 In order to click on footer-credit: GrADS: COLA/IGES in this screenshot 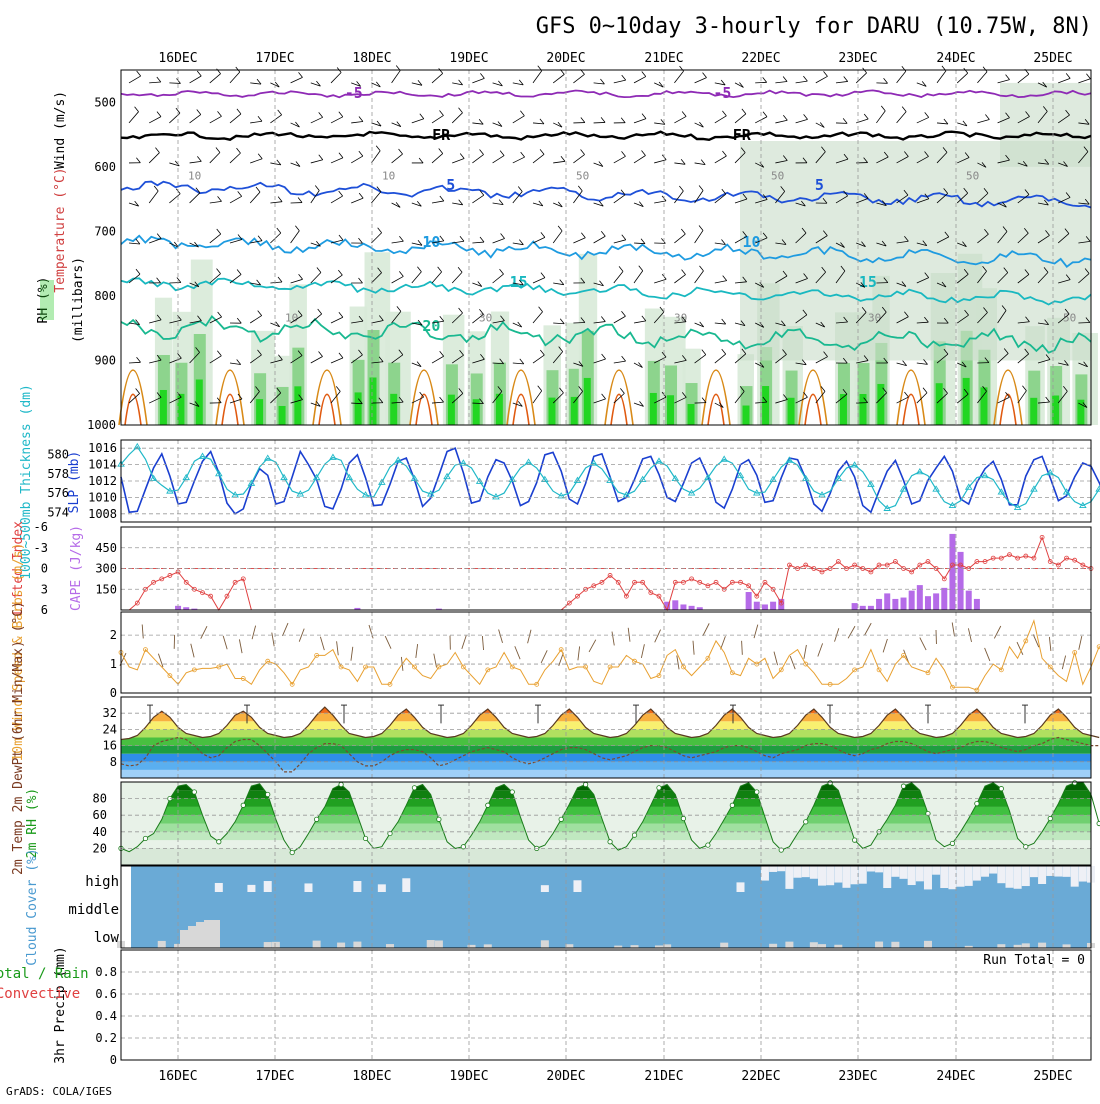, I will do `click(59, 1091)`.